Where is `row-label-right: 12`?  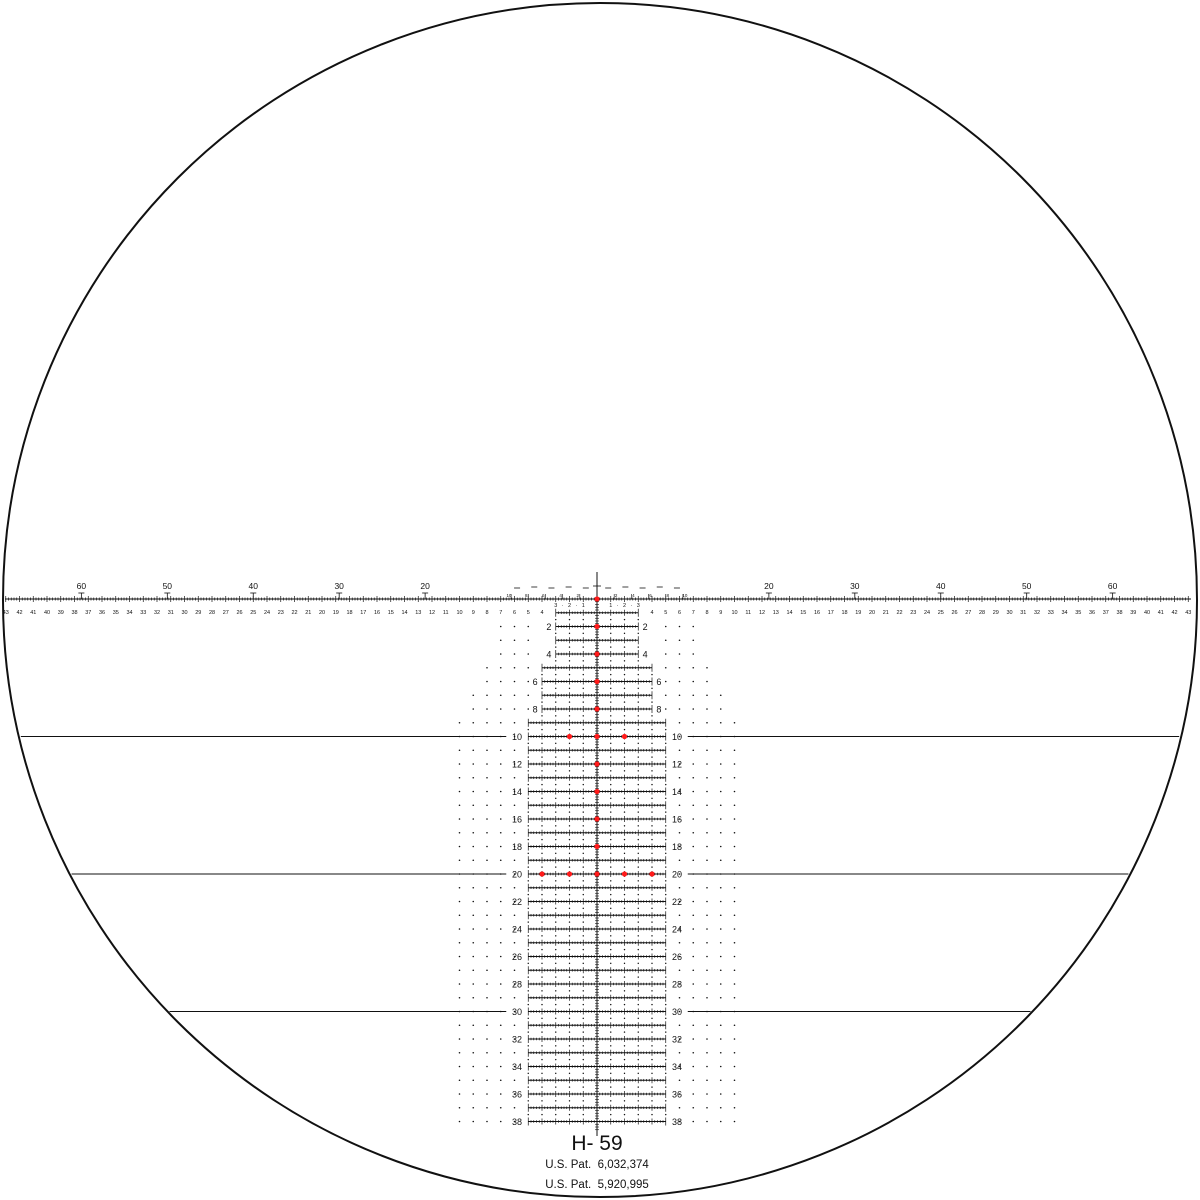
row-label-right: 12 is located at coordinates (677, 765).